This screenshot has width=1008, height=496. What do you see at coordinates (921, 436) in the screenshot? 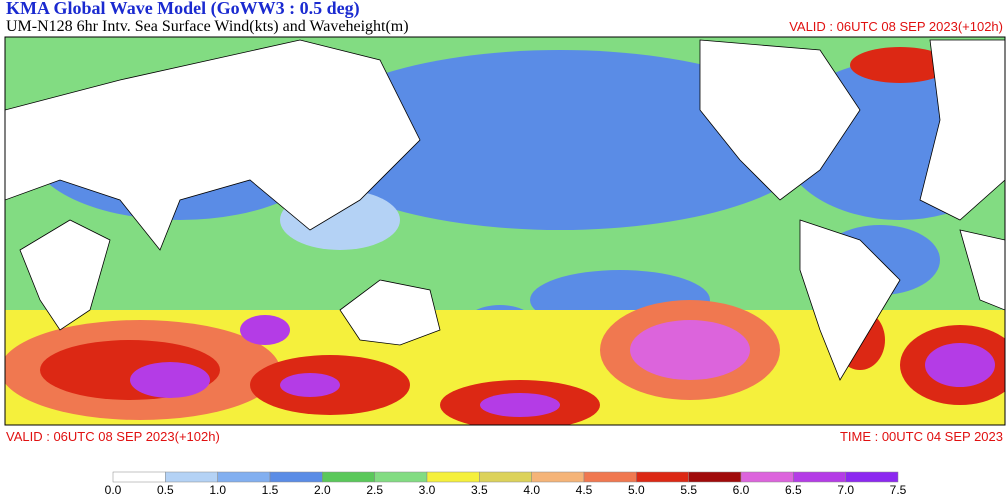
I see `init-time: TIME : 00UTC 04 SEP 2023` at bounding box center [921, 436].